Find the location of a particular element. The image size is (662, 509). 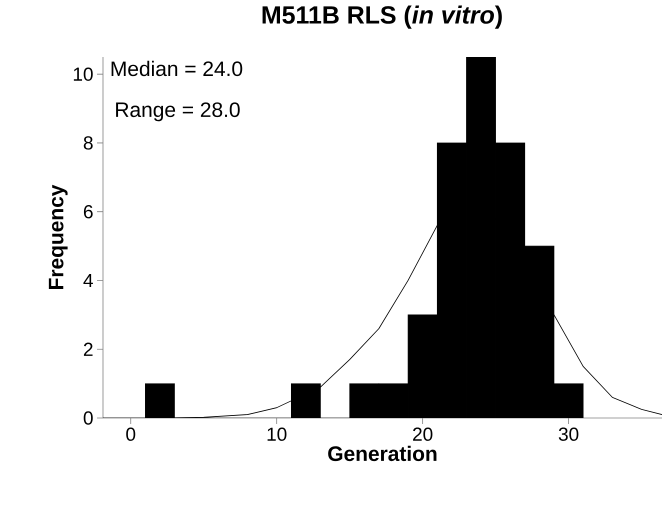

annotation: Range = 28.0 is located at coordinates (178, 112).